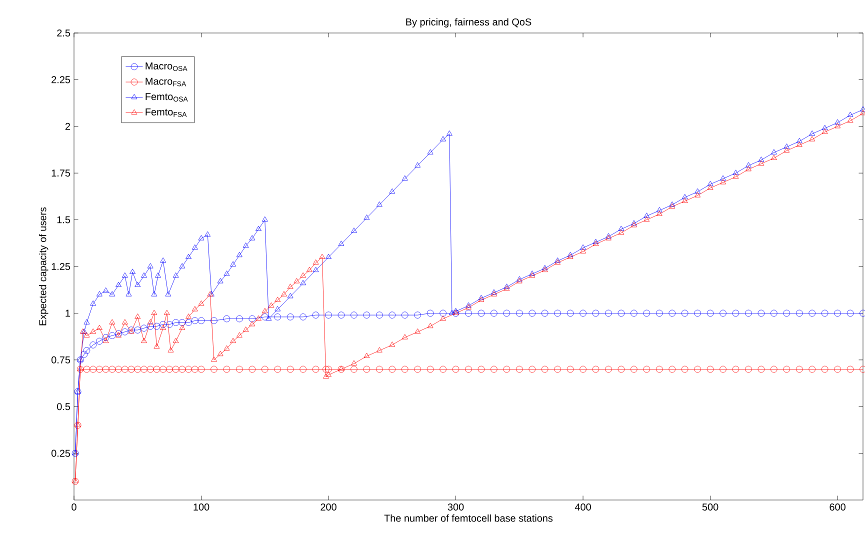  What do you see at coordinates (60, 453) in the screenshot?
I see `y-tick-label: 0.25` at bounding box center [60, 453].